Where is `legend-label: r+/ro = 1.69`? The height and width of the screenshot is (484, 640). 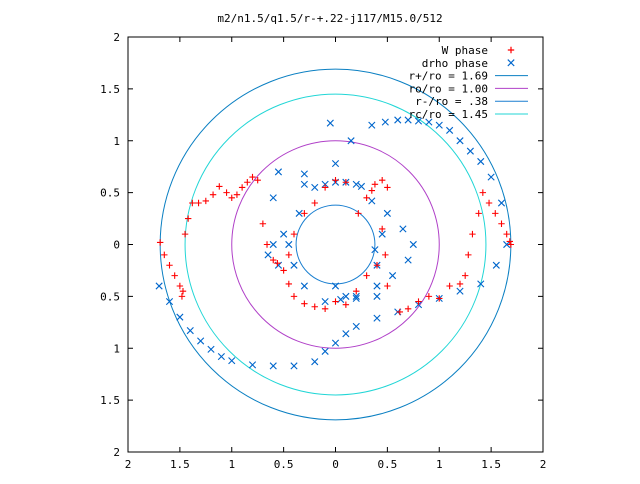 legend-label: r+/ro = 1.69 is located at coordinates (448, 76).